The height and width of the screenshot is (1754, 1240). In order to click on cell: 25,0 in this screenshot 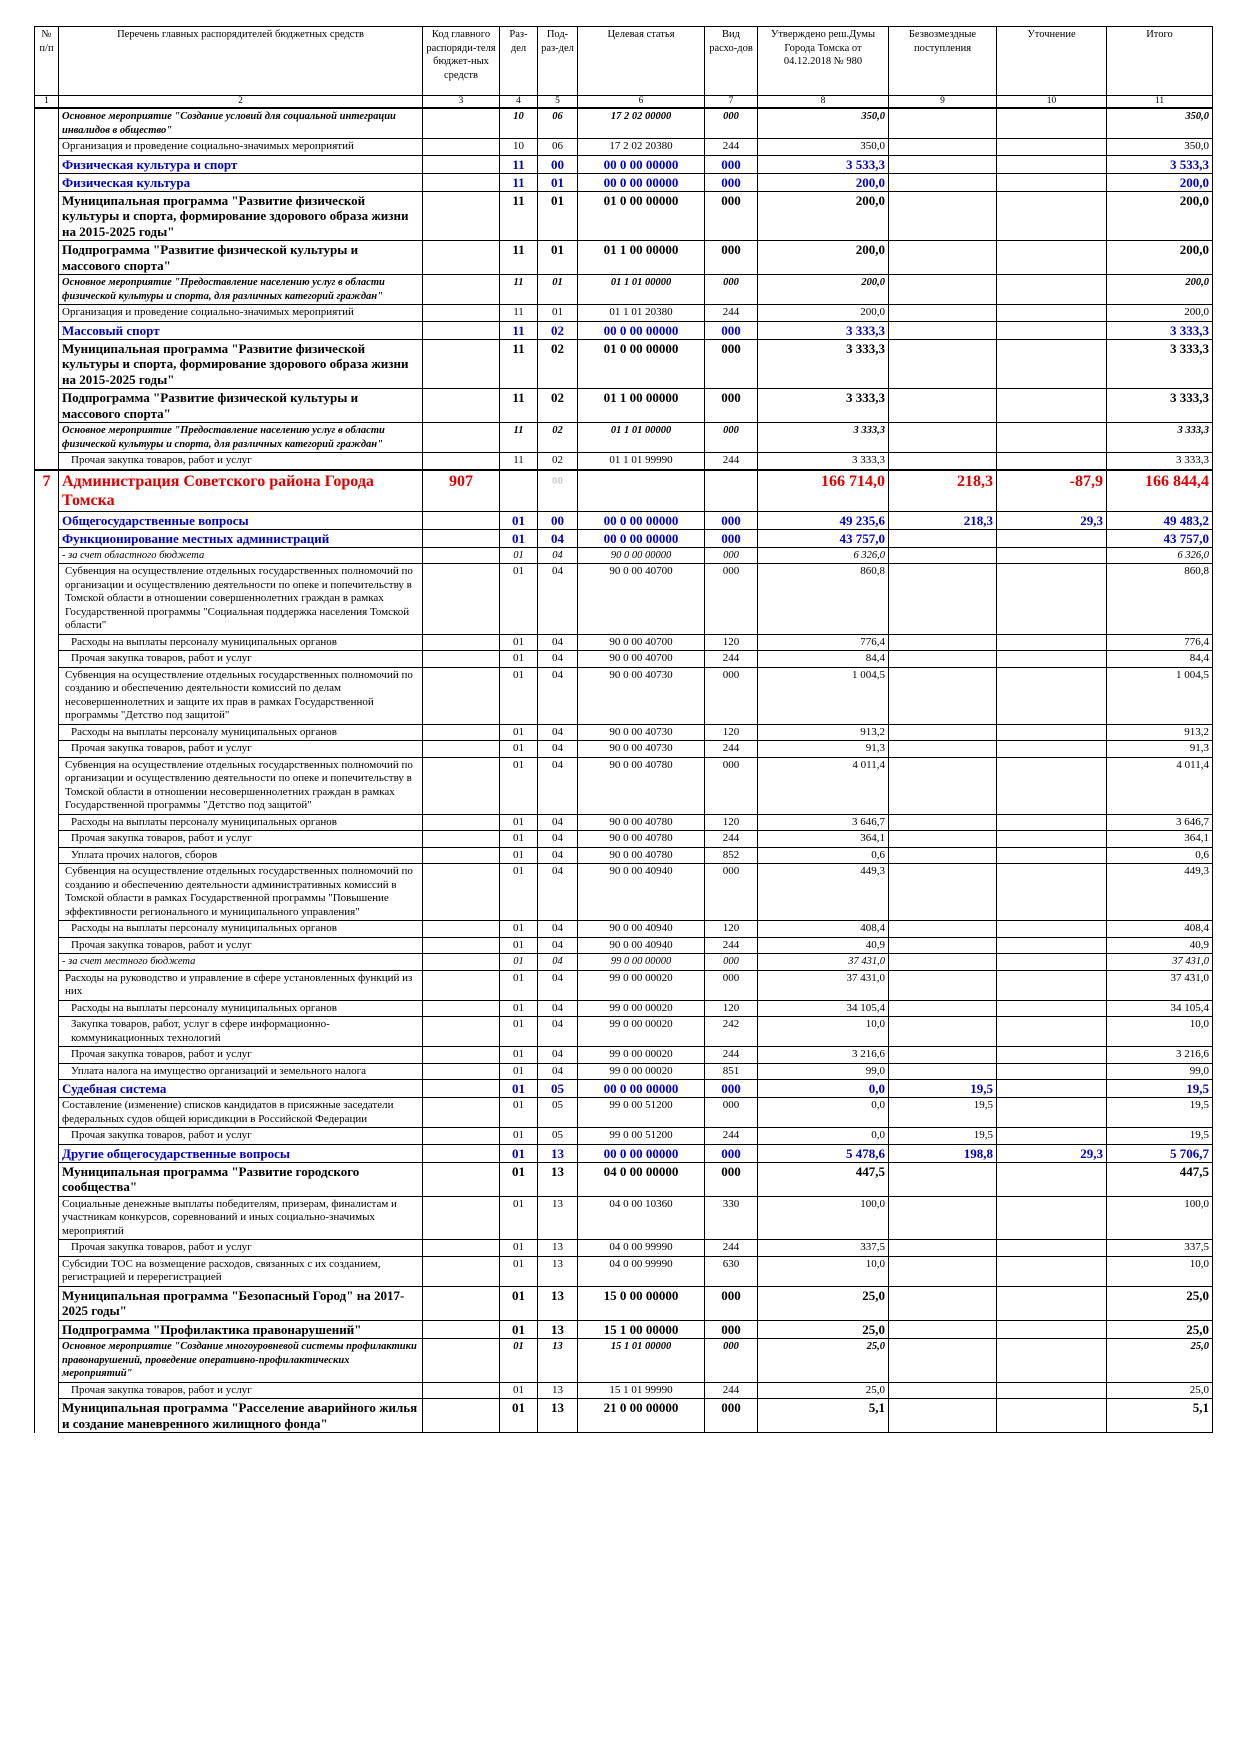, I will do `click(1159, 1303)`.